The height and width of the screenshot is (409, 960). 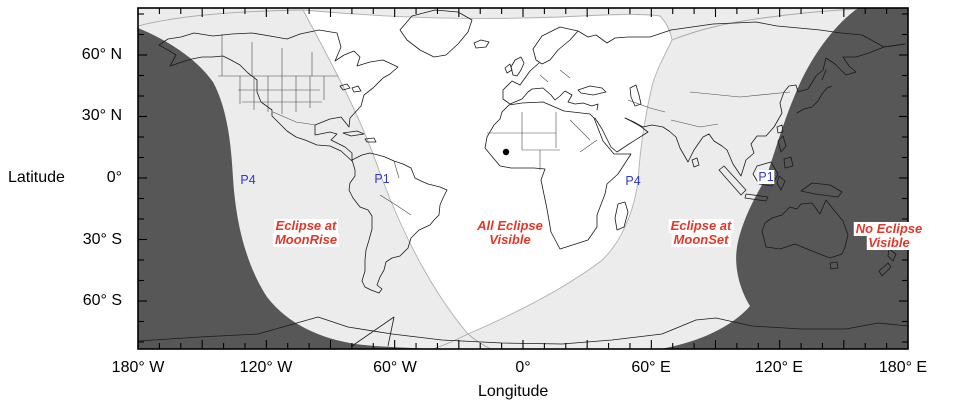 I want to click on contact-label-p1-east: P1, so click(x=766, y=177).